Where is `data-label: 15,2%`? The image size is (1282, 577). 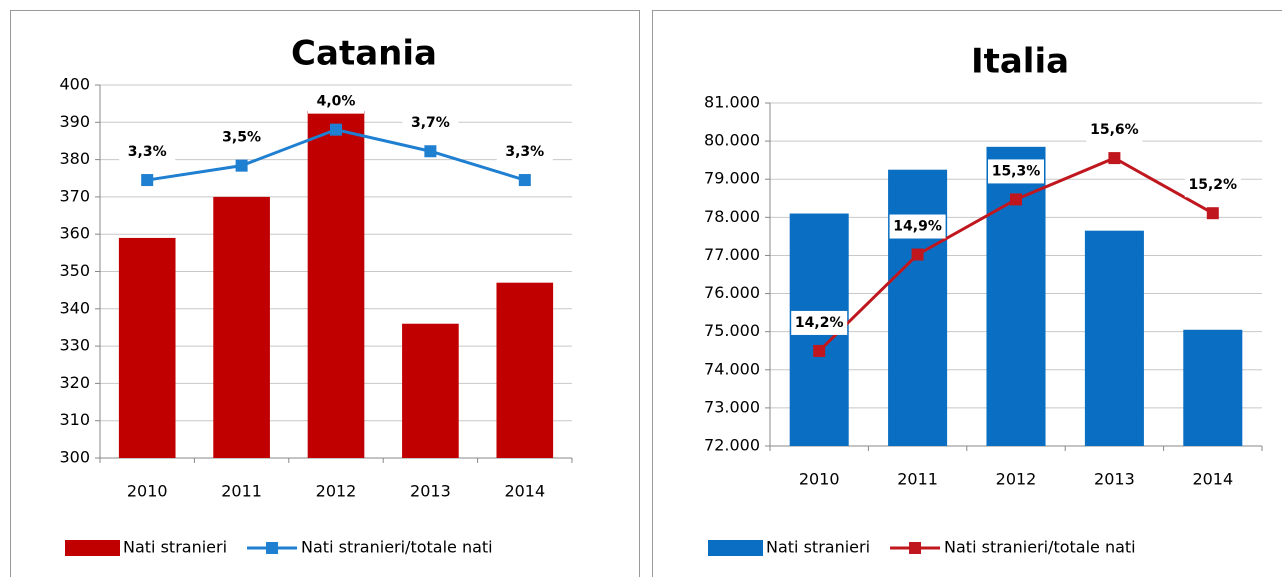 data-label: 15,2% is located at coordinates (1213, 185).